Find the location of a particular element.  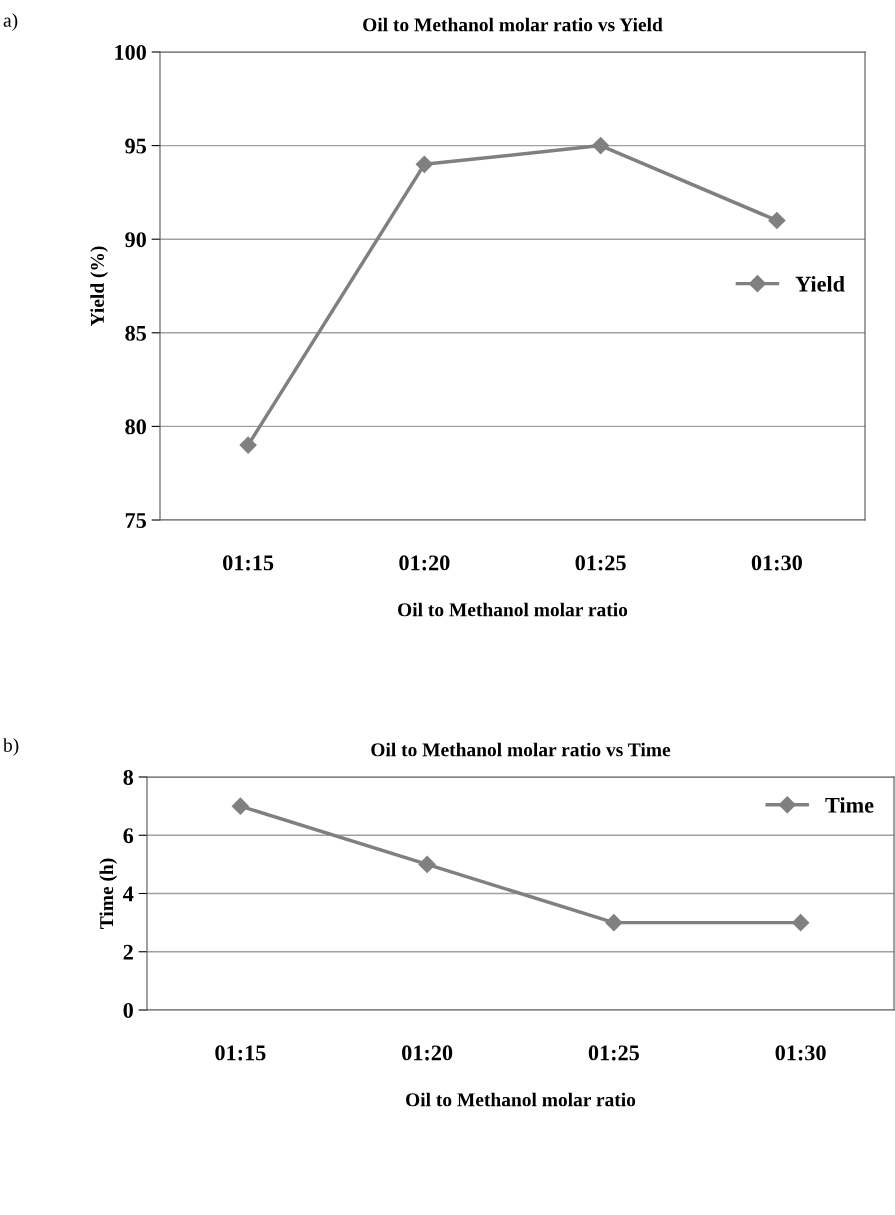

legend-label: Yield is located at coordinates (820, 283).